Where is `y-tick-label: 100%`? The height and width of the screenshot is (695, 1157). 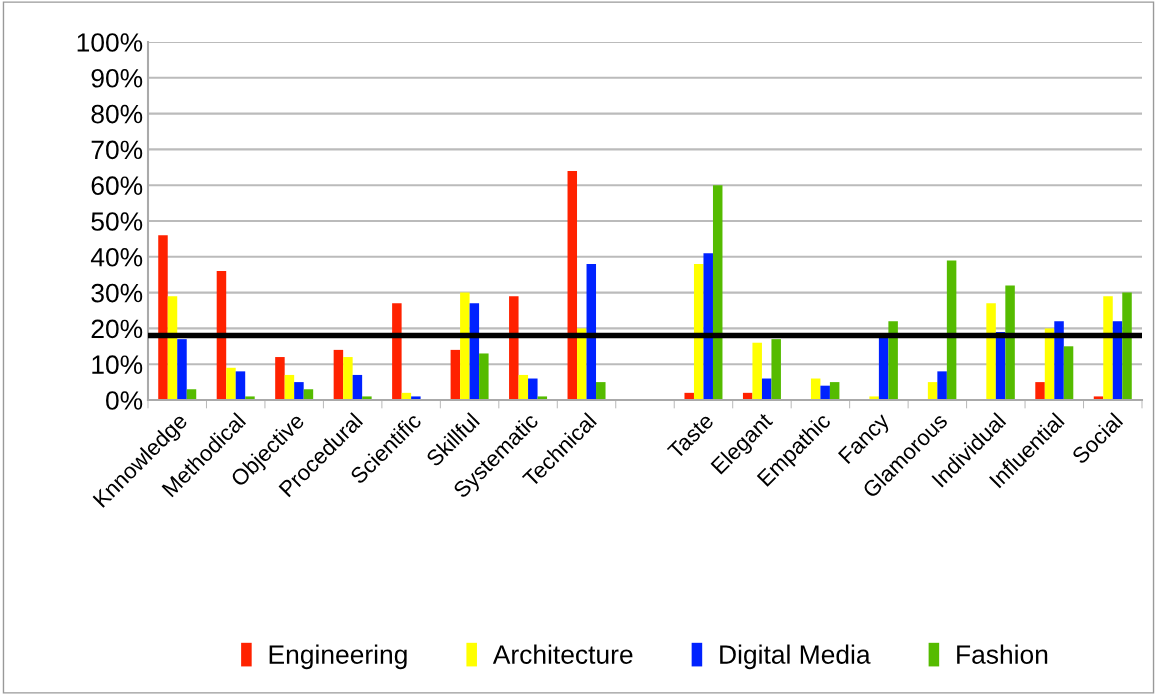
y-tick-label: 100% is located at coordinates (110, 42).